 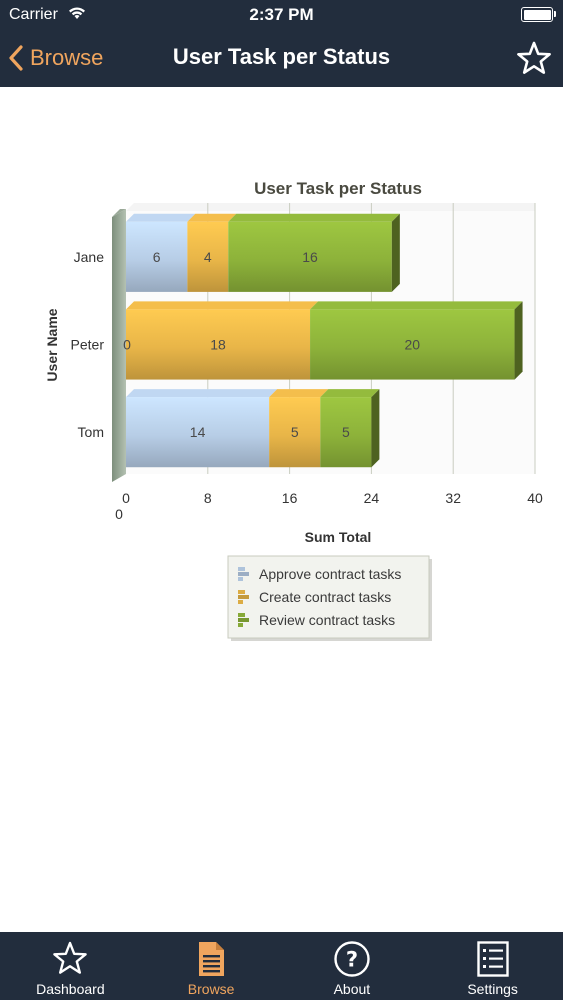 I want to click on bar-data-label: 20, so click(x=413, y=345).